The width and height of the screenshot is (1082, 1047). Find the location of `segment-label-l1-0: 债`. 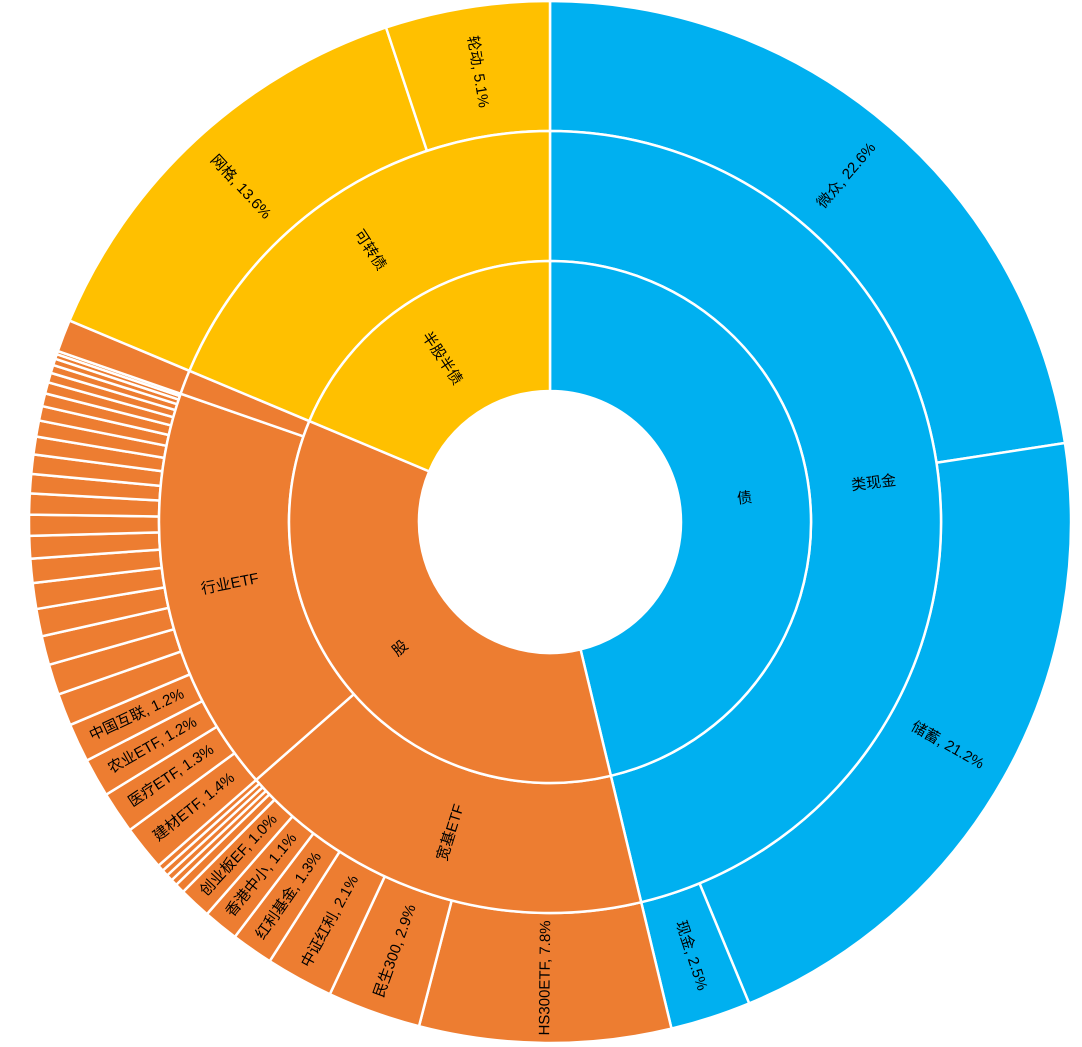

segment-label-l1-0: 债 is located at coordinates (744, 498).